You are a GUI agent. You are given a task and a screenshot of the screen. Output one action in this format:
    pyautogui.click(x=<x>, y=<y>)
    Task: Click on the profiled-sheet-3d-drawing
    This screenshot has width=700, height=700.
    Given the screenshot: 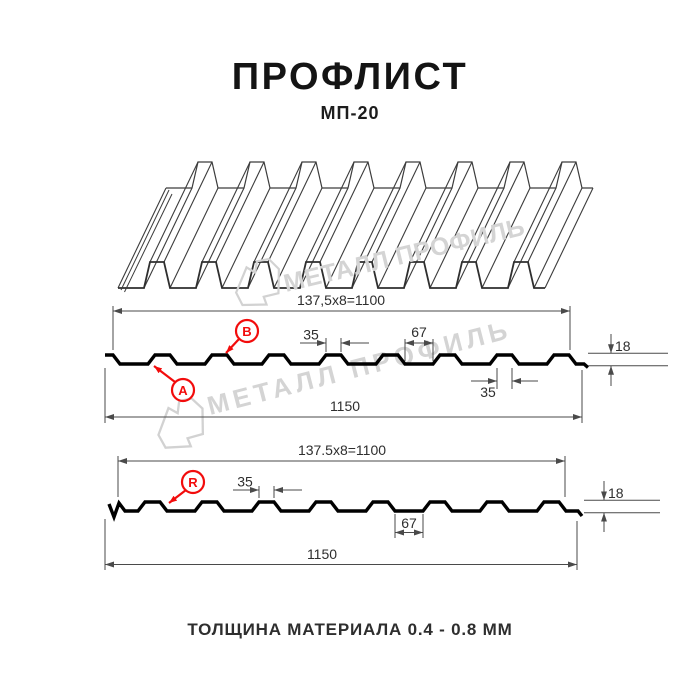 What is the action you would take?
    pyautogui.click(x=355, y=227)
    